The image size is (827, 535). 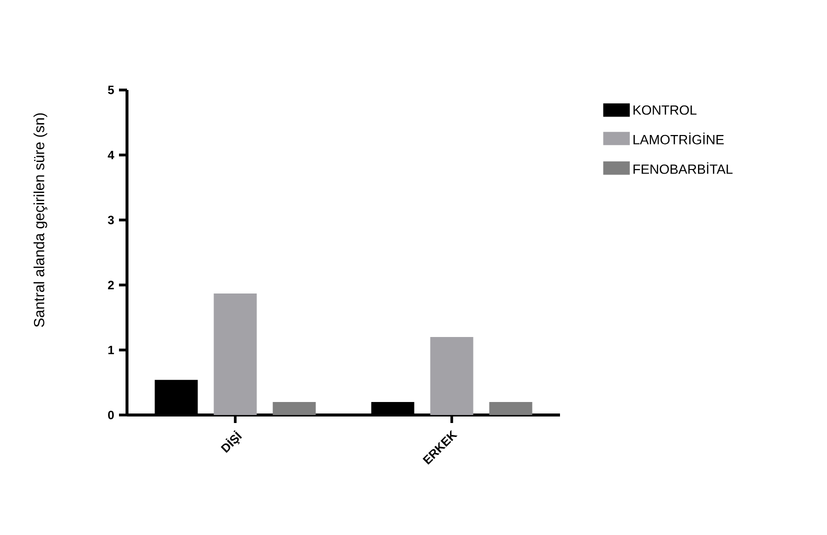 I want to click on y-tick-label: 5, so click(x=111, y=90).